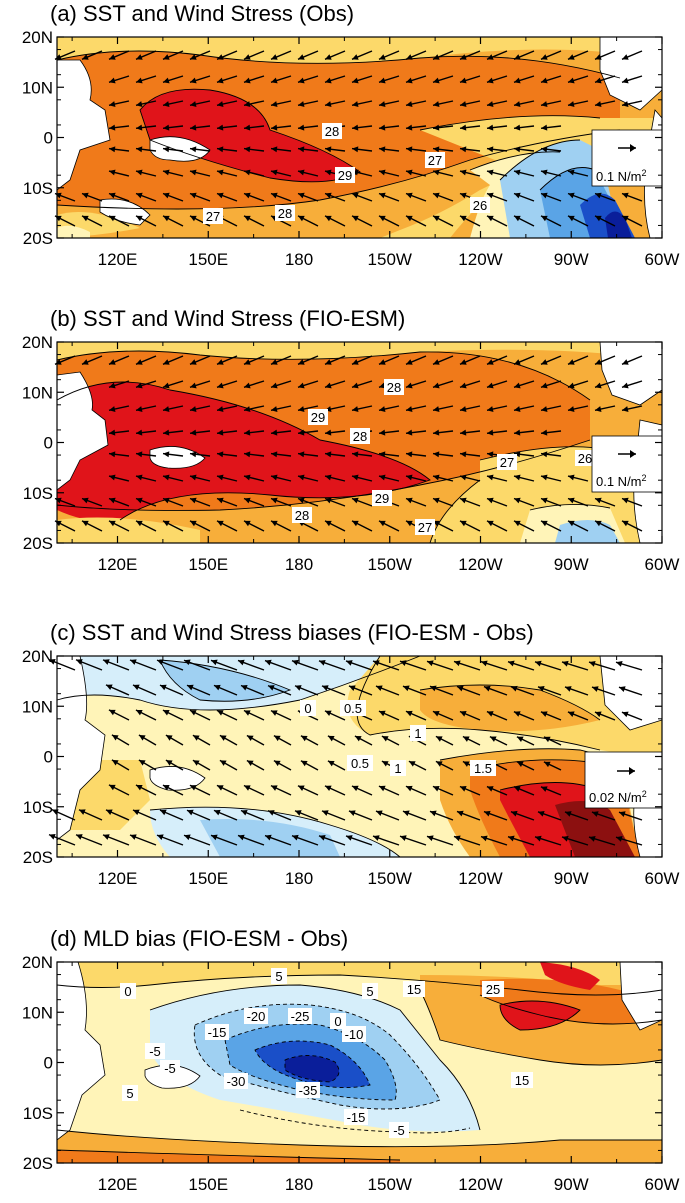 This screenshot has width=685, height=1203. What do you see at coordinates (627, 464) in the screenshot?
I see `panel-b-reference-vector: 0.1 N/m2` at bounding box center [627, 464].